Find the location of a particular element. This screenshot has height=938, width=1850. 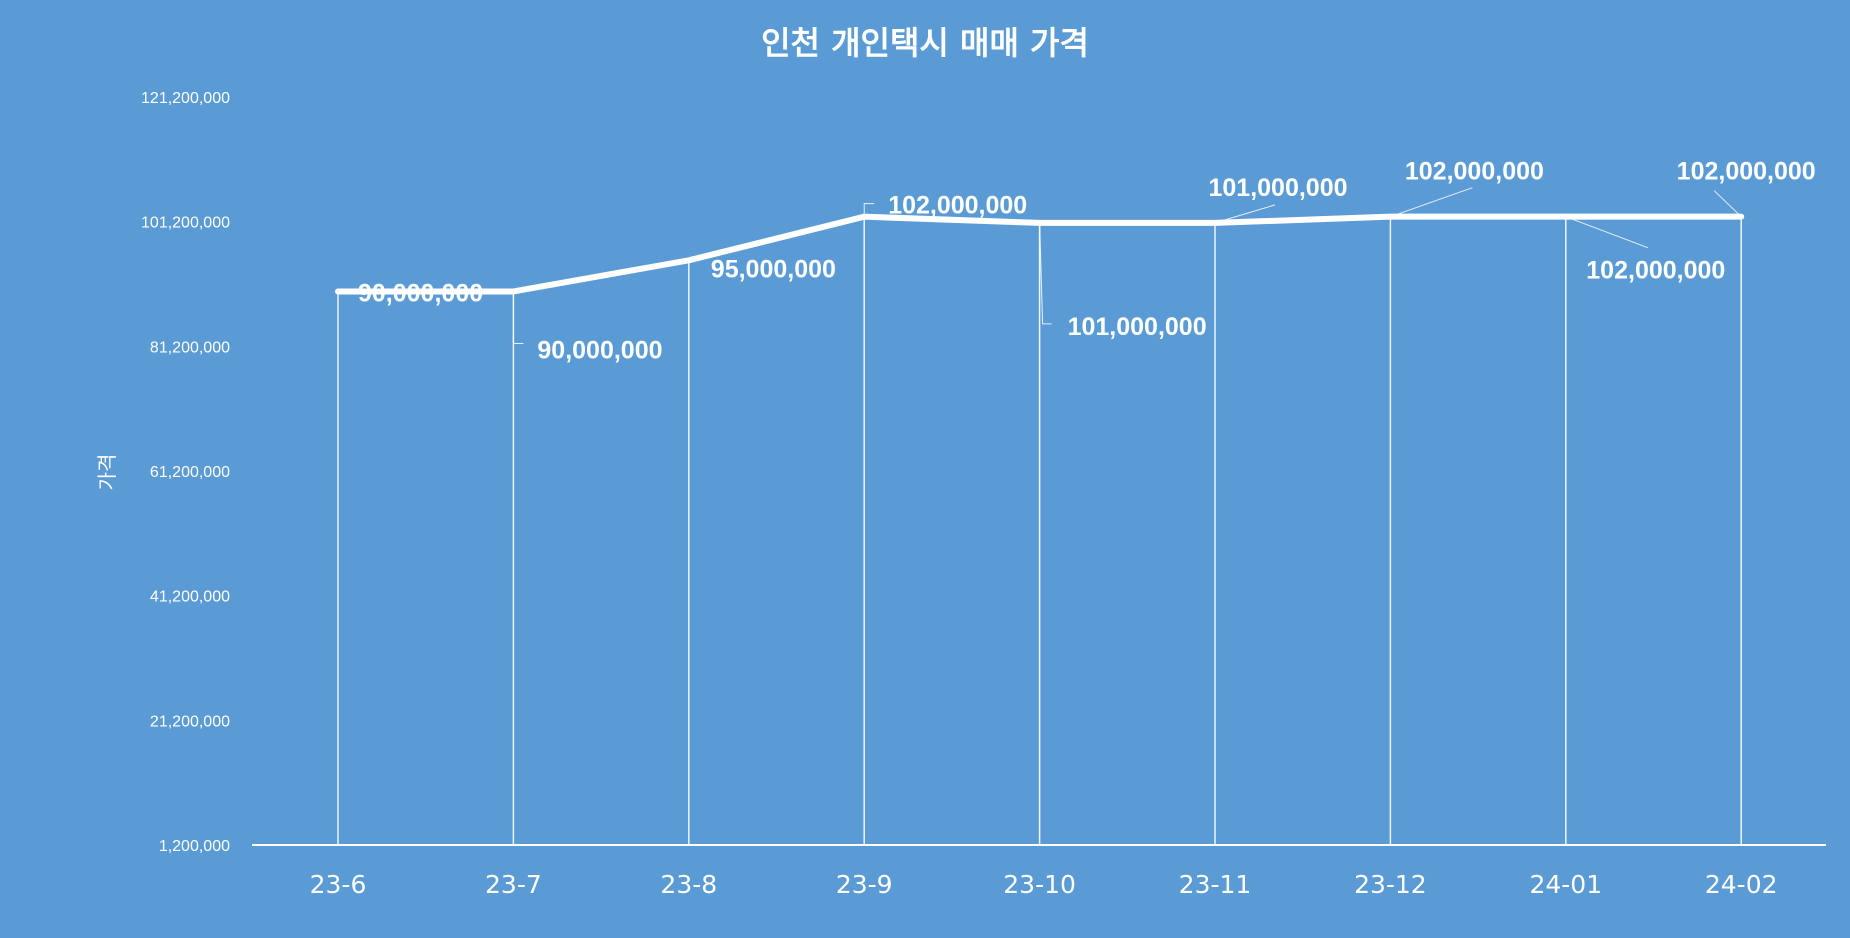

x-tick-label: 23-6 is located at coordinates (338, 884).